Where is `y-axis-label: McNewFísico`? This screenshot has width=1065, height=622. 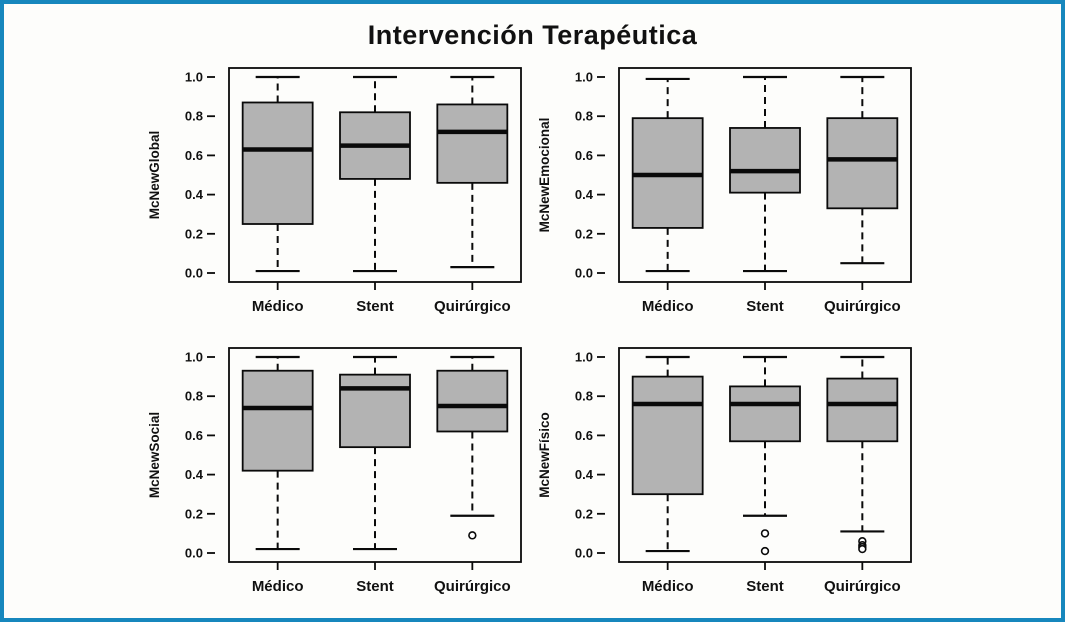 y-axis-label: McNewFísico is located at coordinates (544, 455).